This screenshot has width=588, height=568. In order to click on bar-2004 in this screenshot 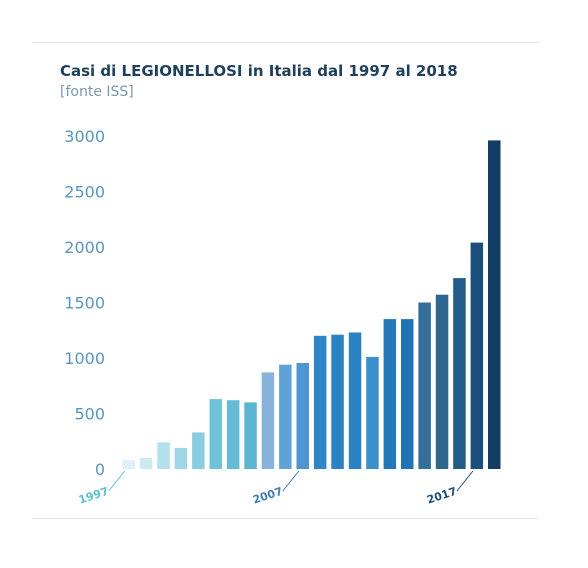, I will do `click(250, 435)`.